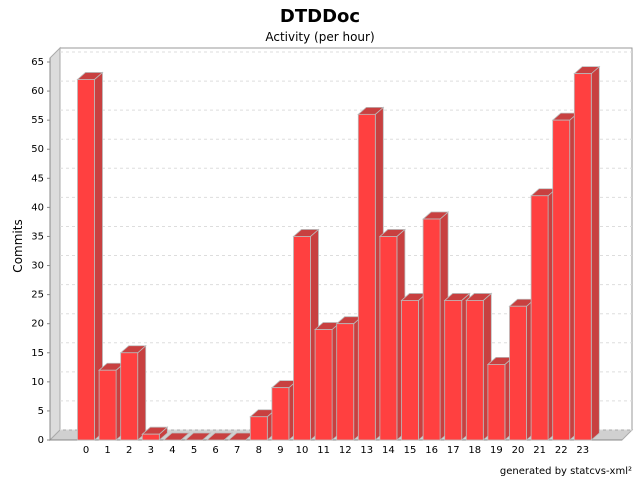 The height and width of the screenshot is (484, 640). What do you see at coordinates (172, 450) in the screenshot?
I see `x-tick-label: 4` at bounding box center [172, 450].